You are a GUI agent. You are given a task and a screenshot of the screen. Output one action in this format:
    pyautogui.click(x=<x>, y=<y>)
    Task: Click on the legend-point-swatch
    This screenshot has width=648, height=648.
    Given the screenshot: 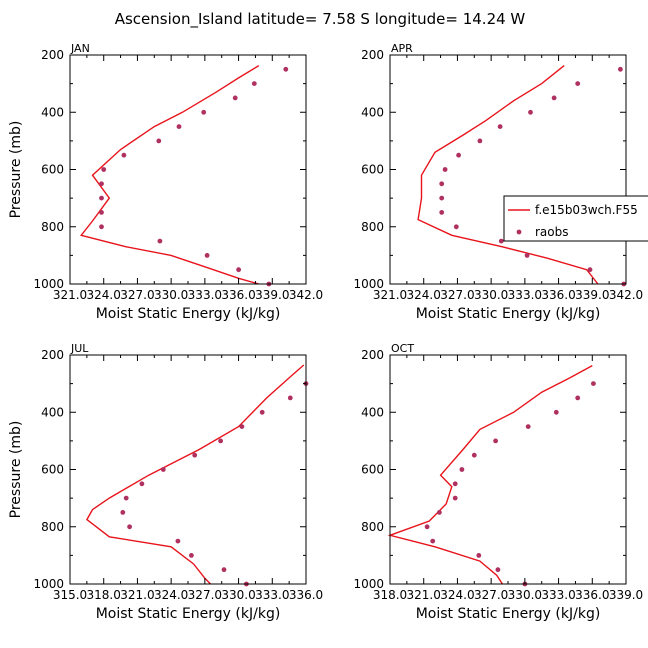 What is the action you would take?
    pyautogui.click(x=519, y=232)
    